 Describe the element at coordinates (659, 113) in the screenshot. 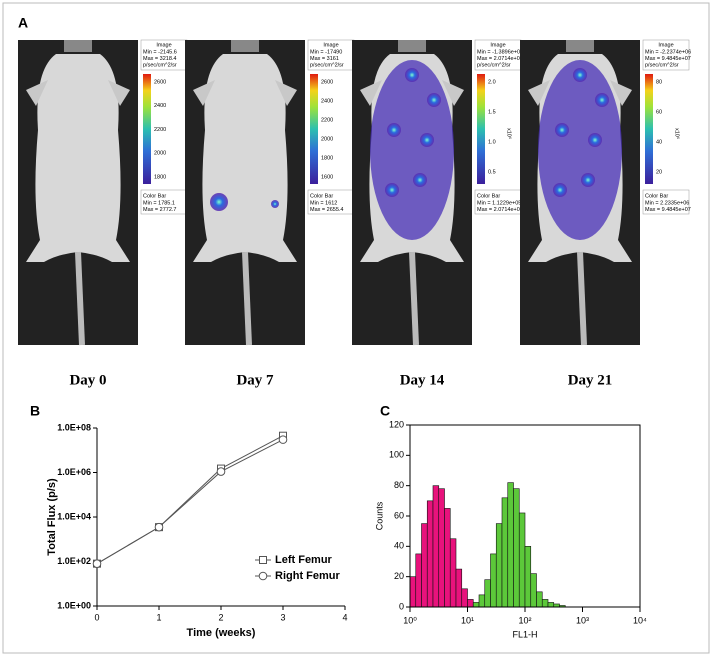

I see `colorbar-tick: 60` at that location.